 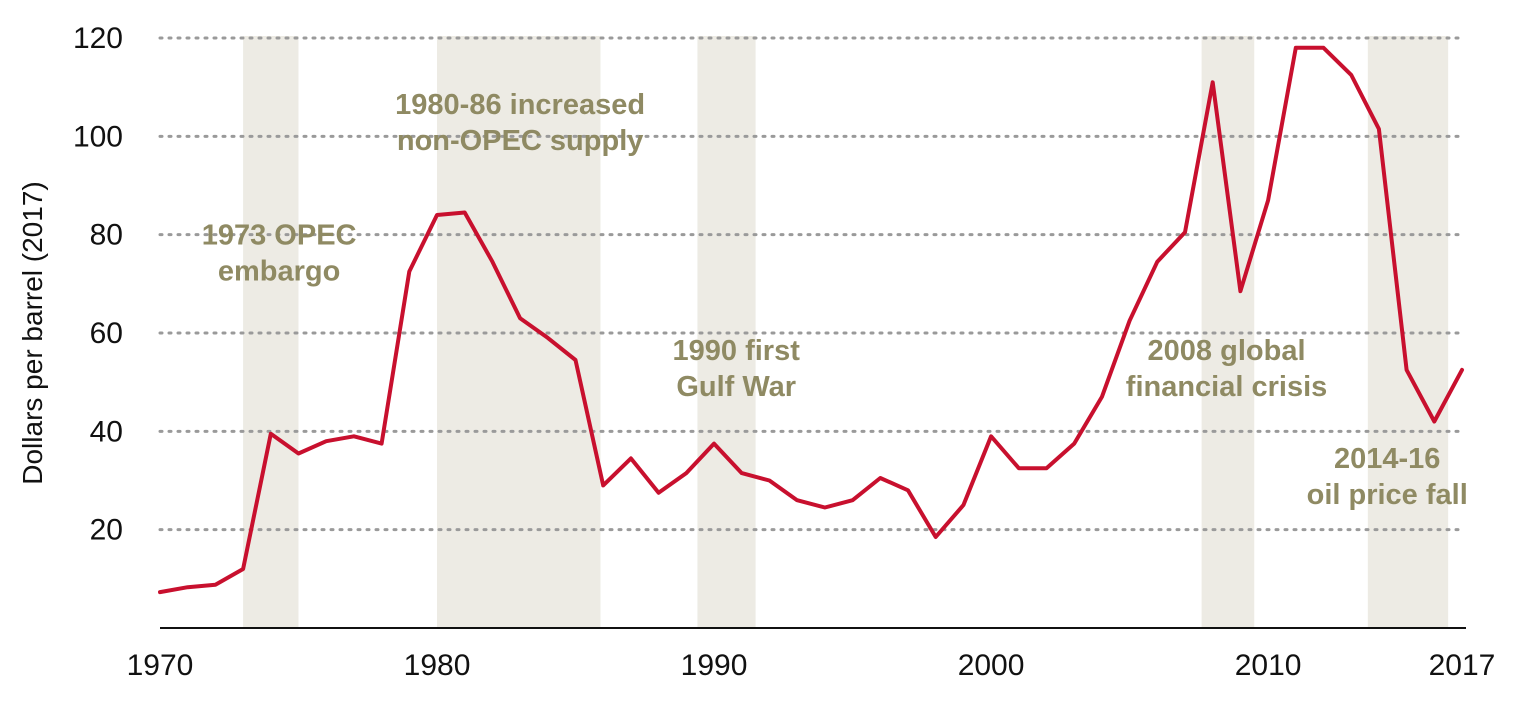 I want to click on annotation-text: Gulf War, so click(x=736, y=387).